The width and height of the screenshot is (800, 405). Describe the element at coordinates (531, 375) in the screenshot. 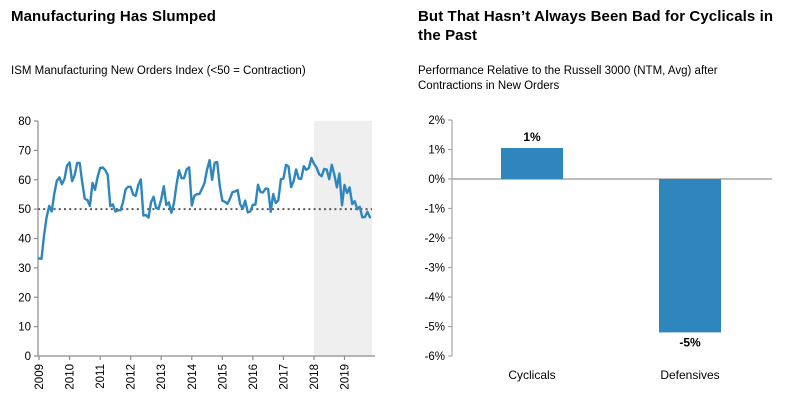

I see `category-label-cyclicals: Cyclicals` at that location.